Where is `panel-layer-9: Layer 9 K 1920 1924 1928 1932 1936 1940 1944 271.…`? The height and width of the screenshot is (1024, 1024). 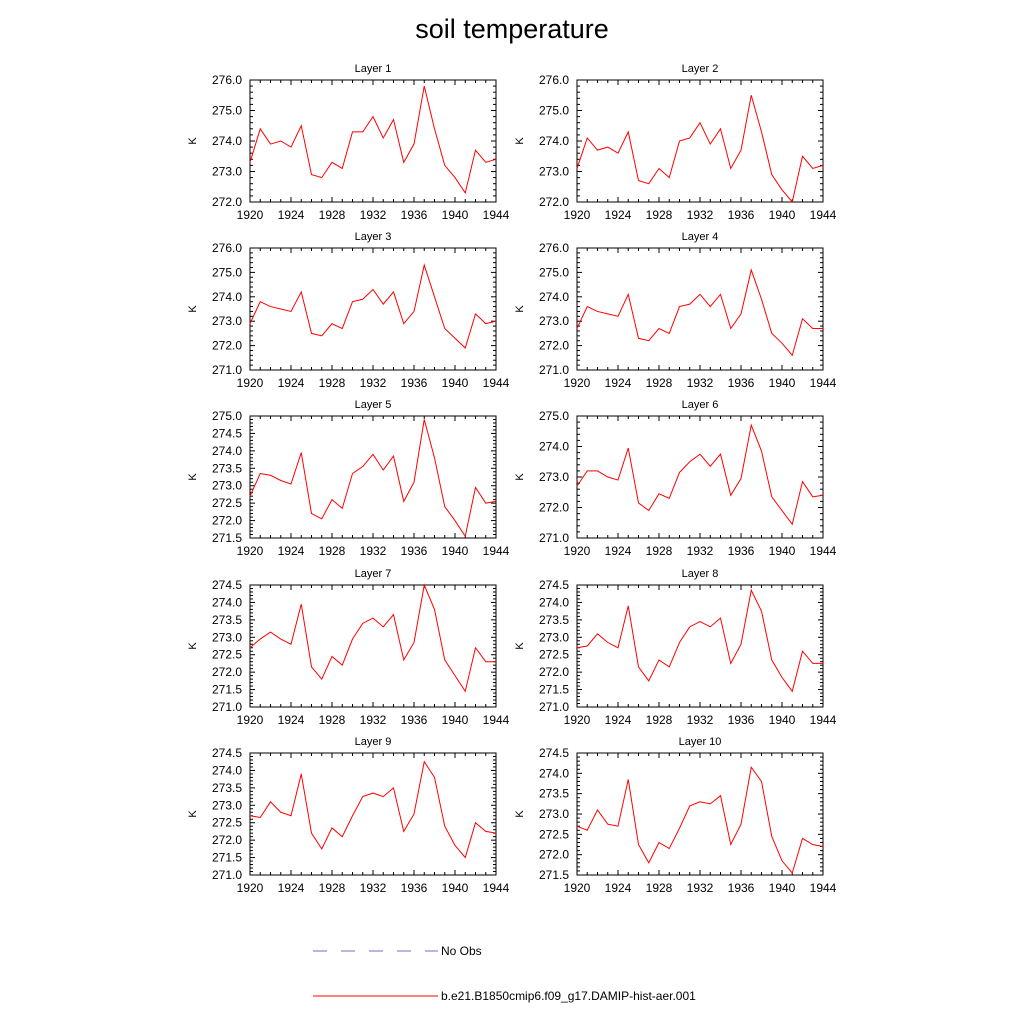
panel-layer-9: Layer 9 K 1920 1924 1928 1932 1936 1940 1944 271.… is located at coordinates (348, 815).